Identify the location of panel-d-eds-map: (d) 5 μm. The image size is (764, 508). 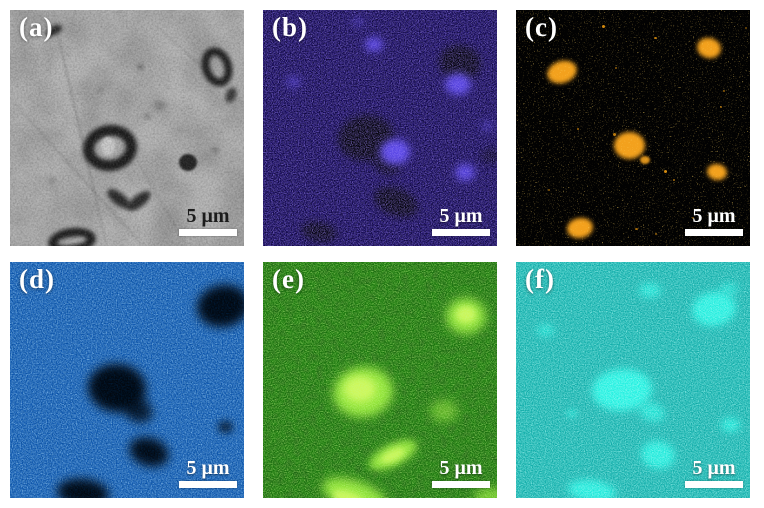
(127, 380).